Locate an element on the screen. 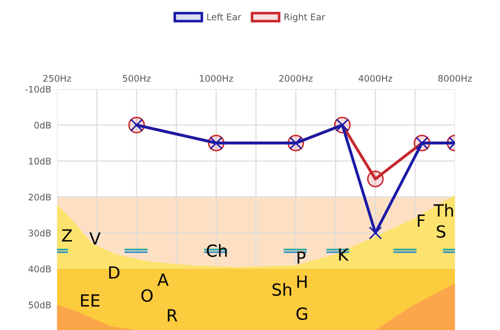 This screenshot has height=330, width=500. annotation: A is located at coordinates (163, 280).